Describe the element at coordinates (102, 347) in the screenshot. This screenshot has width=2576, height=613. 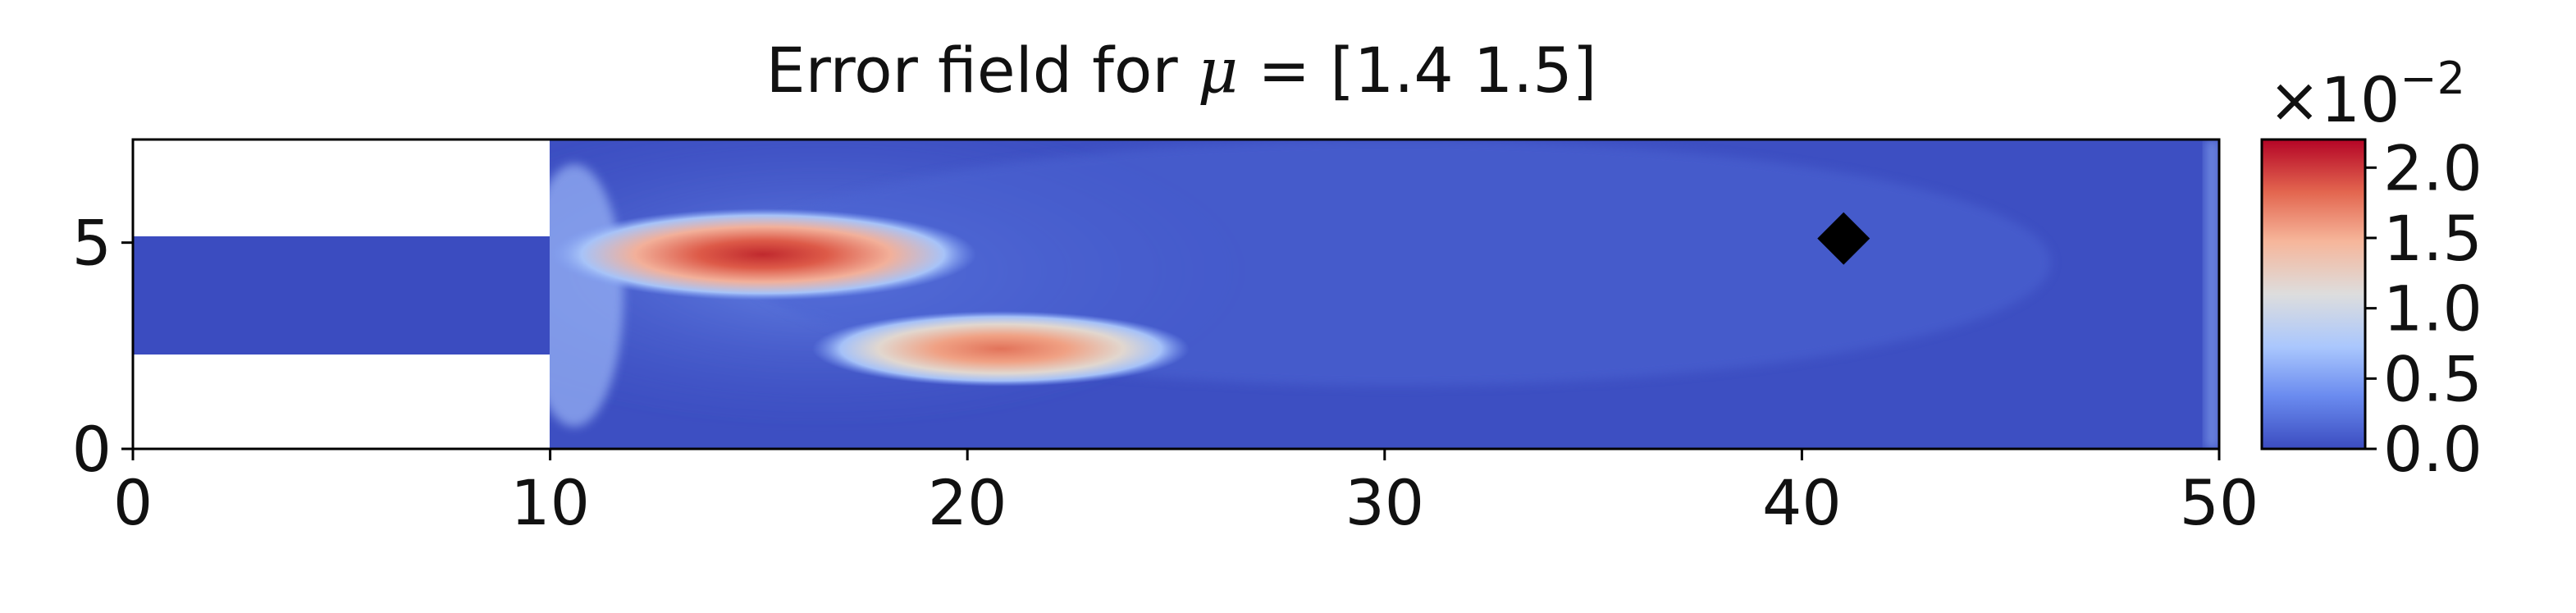
I see `y-axis: 05` at that location.